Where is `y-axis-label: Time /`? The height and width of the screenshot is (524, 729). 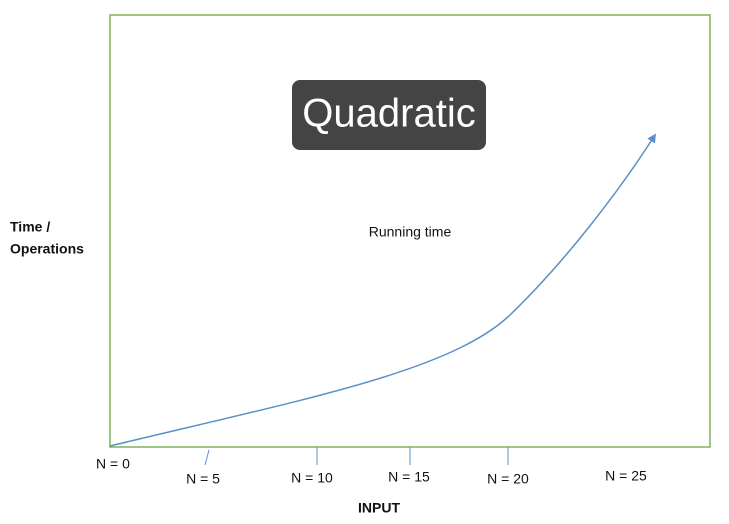
y-axis-label: Time / is located at coordinates (30, 227).